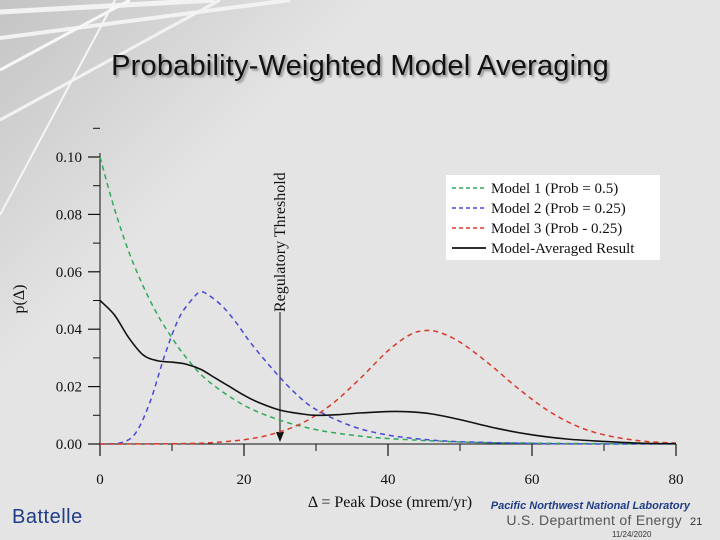 Image resolution: width=720 pixels, height=540 pixels. I want to click on x-tick-label: 60, so click(532, 480).